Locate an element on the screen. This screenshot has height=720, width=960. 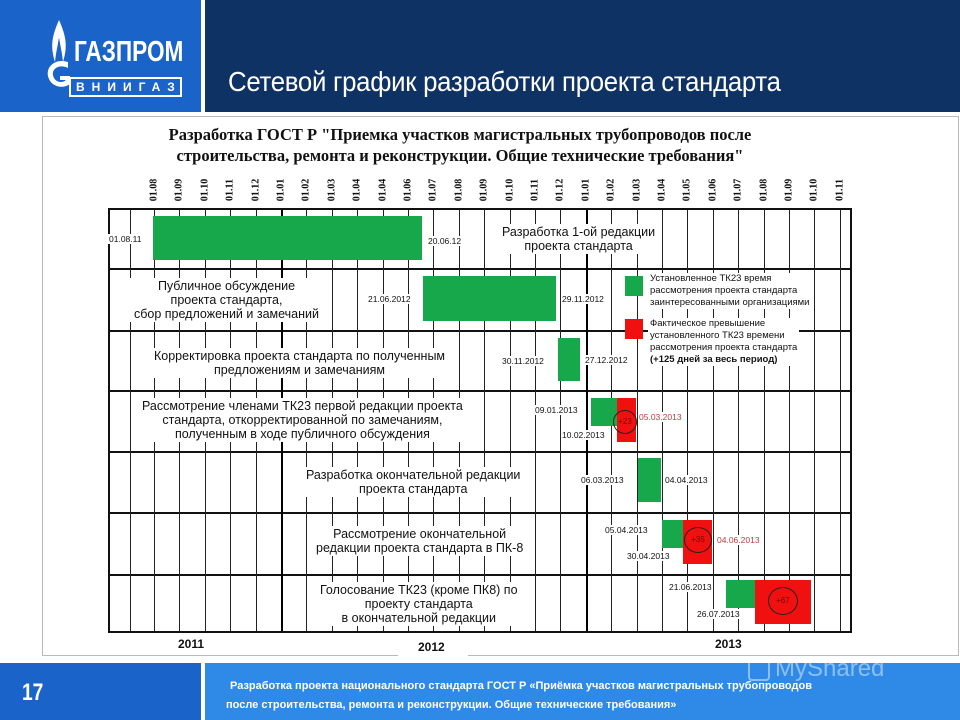
overrun-badge-1: +23 is located at coordinates (625, 422).